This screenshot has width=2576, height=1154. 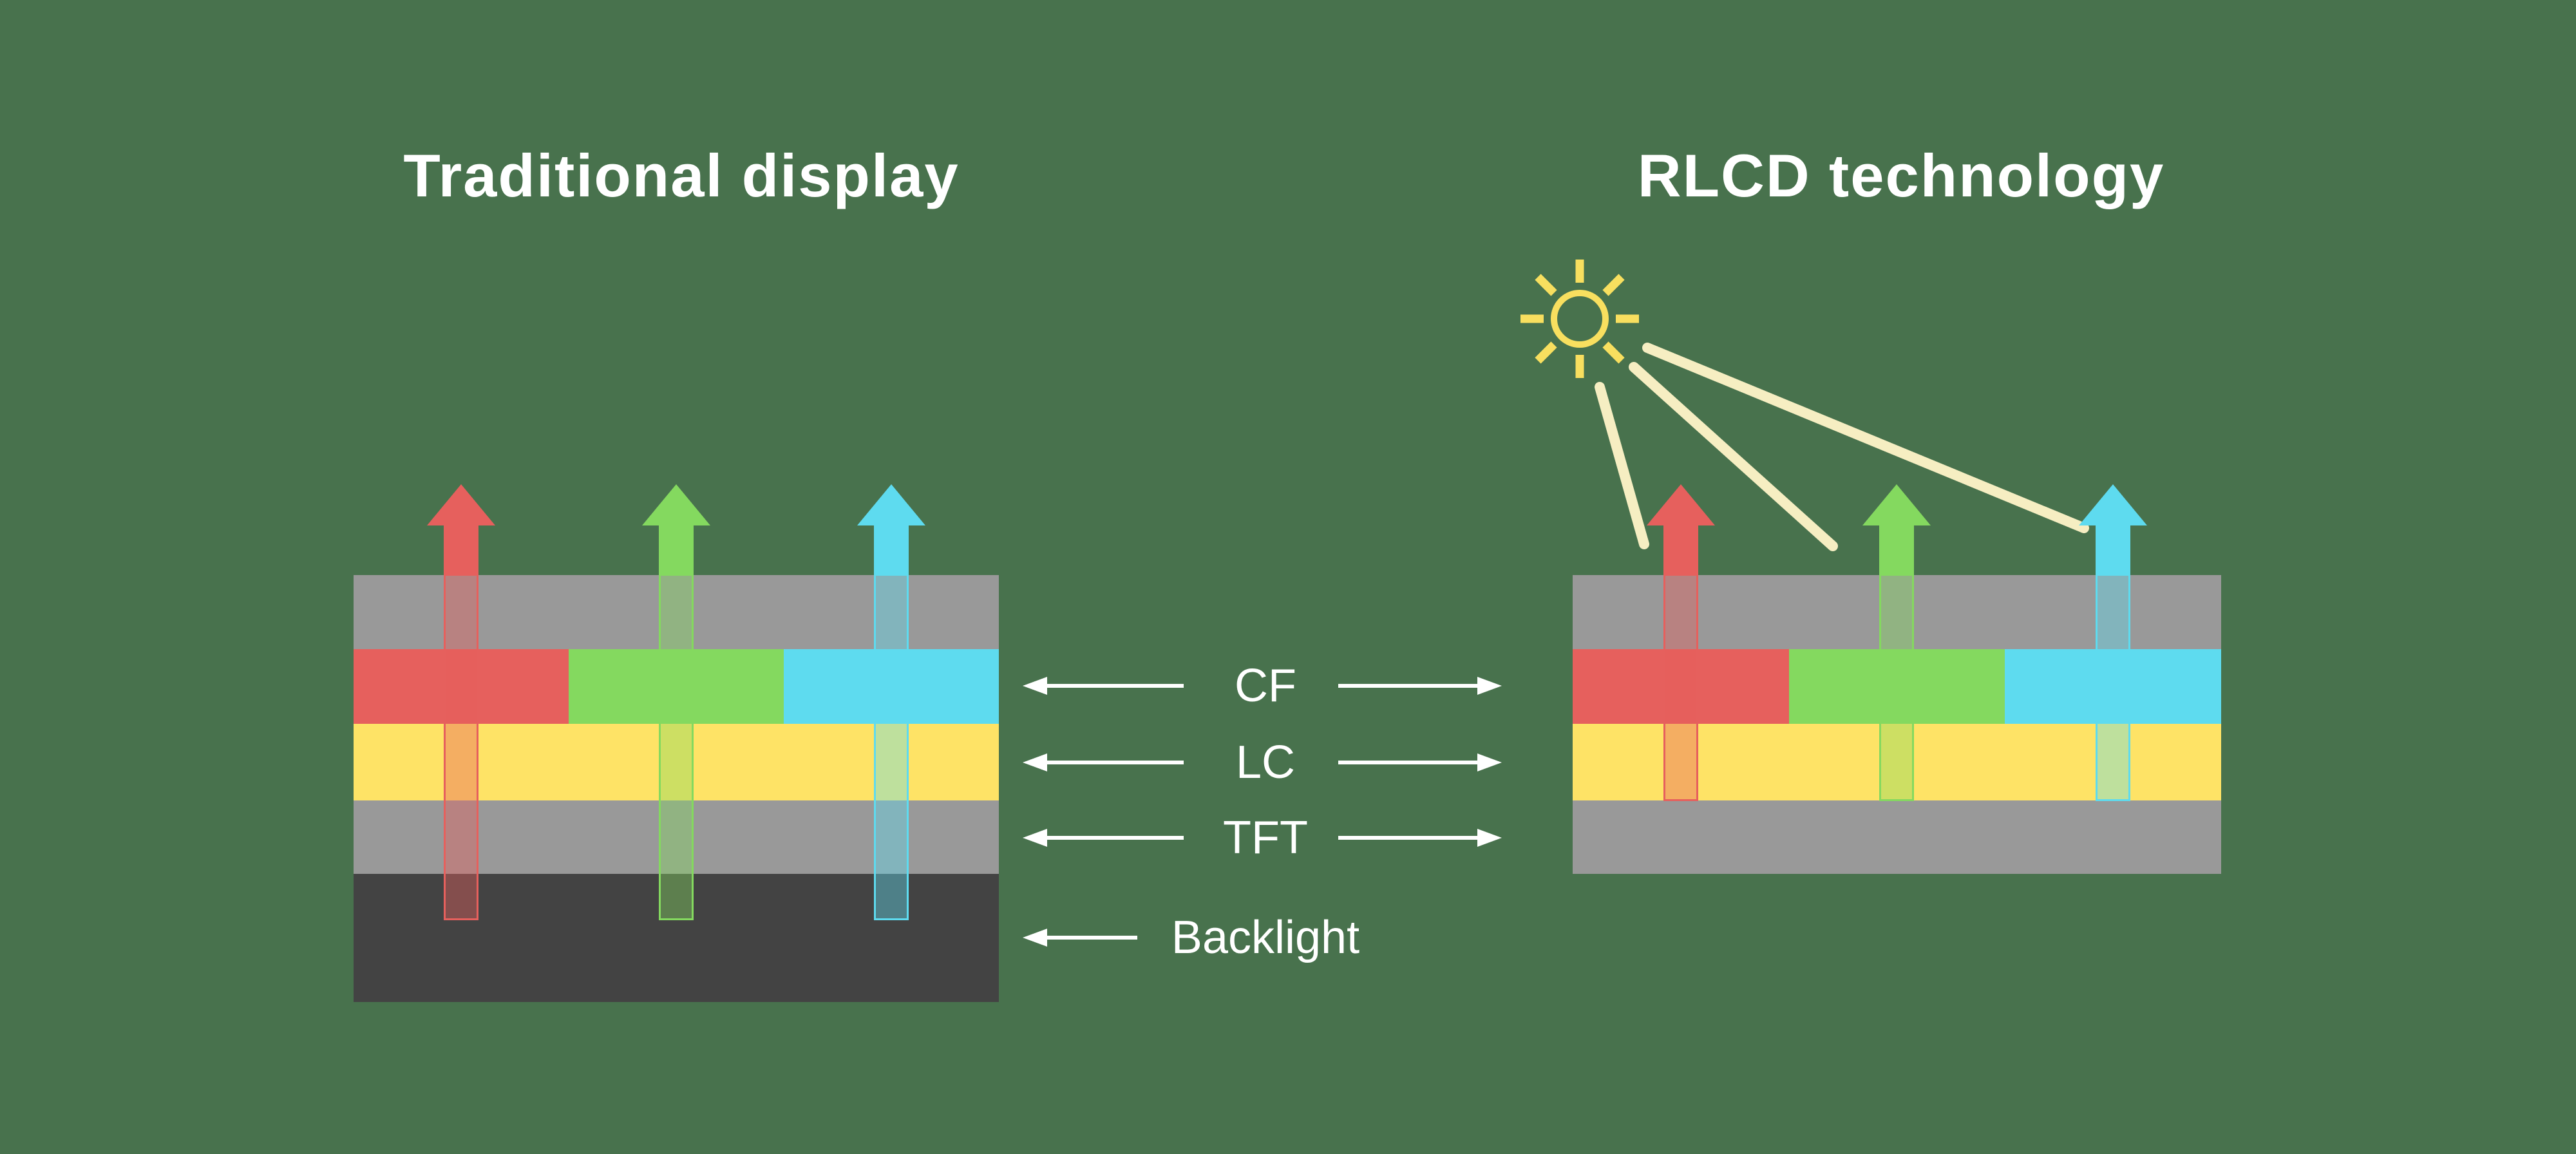 I want to click on layer-pointer-arrow-left-lc, so click(x=1104, y=762).